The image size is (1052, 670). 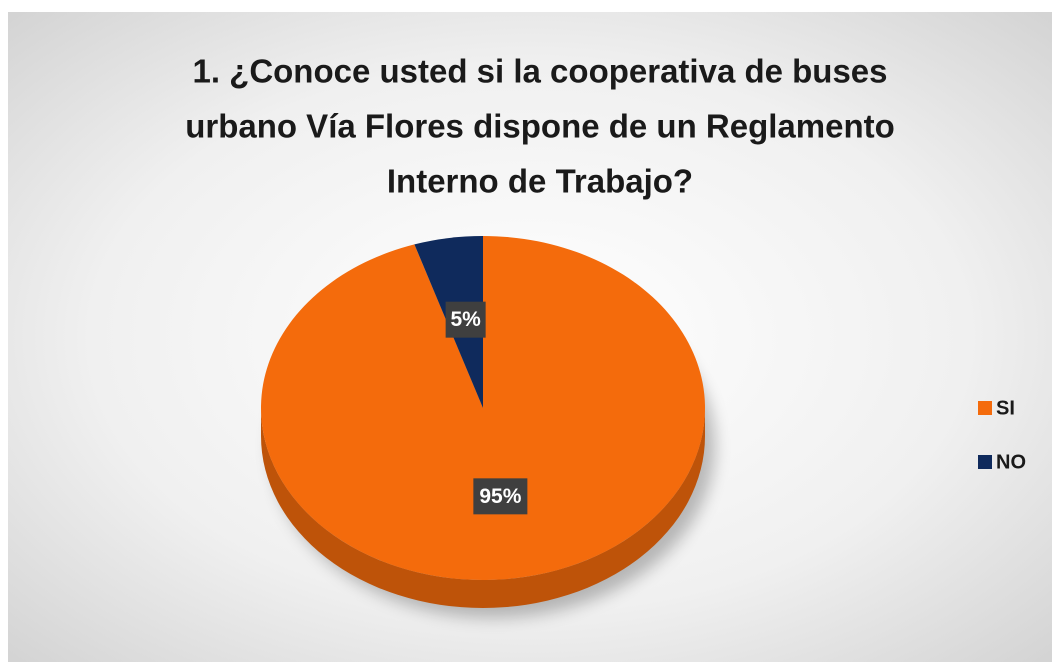 I want to click on title-line: Interno de Trabajo?, so click(x=540, y=181).